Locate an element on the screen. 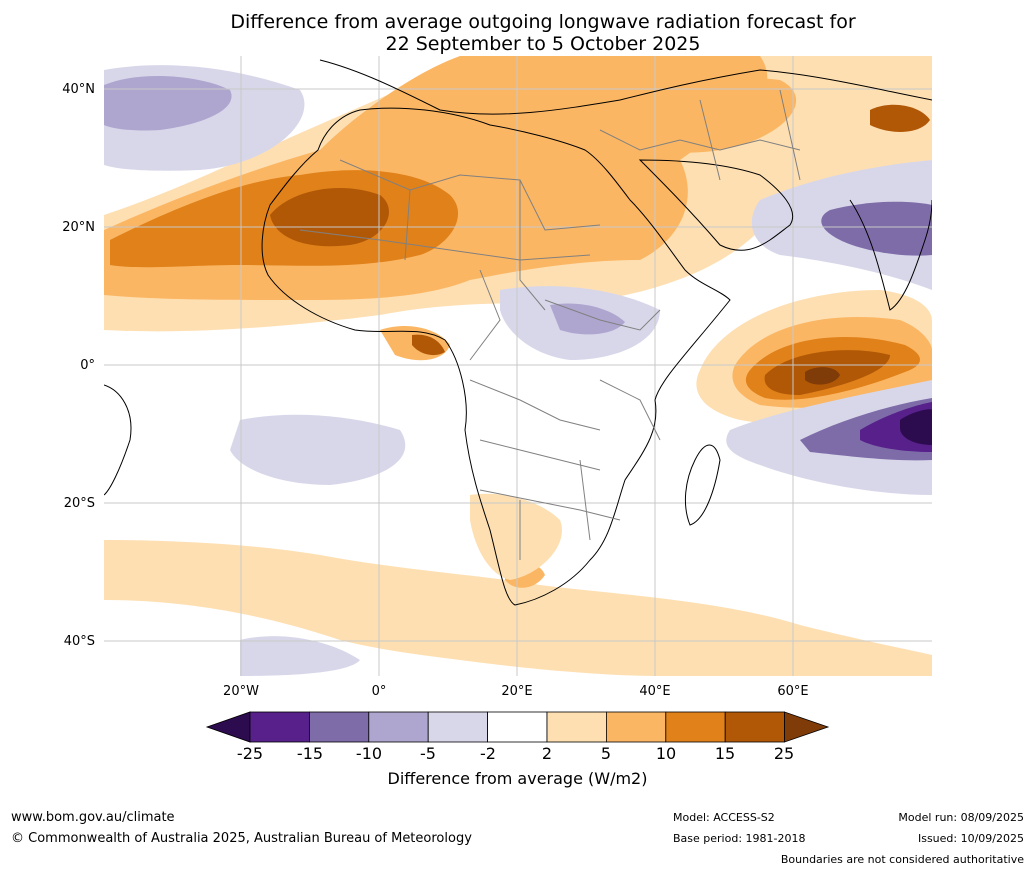 This screenshot has width=1035, height=873. colorbar-tick: 15 is located at coordinates (725, 753).